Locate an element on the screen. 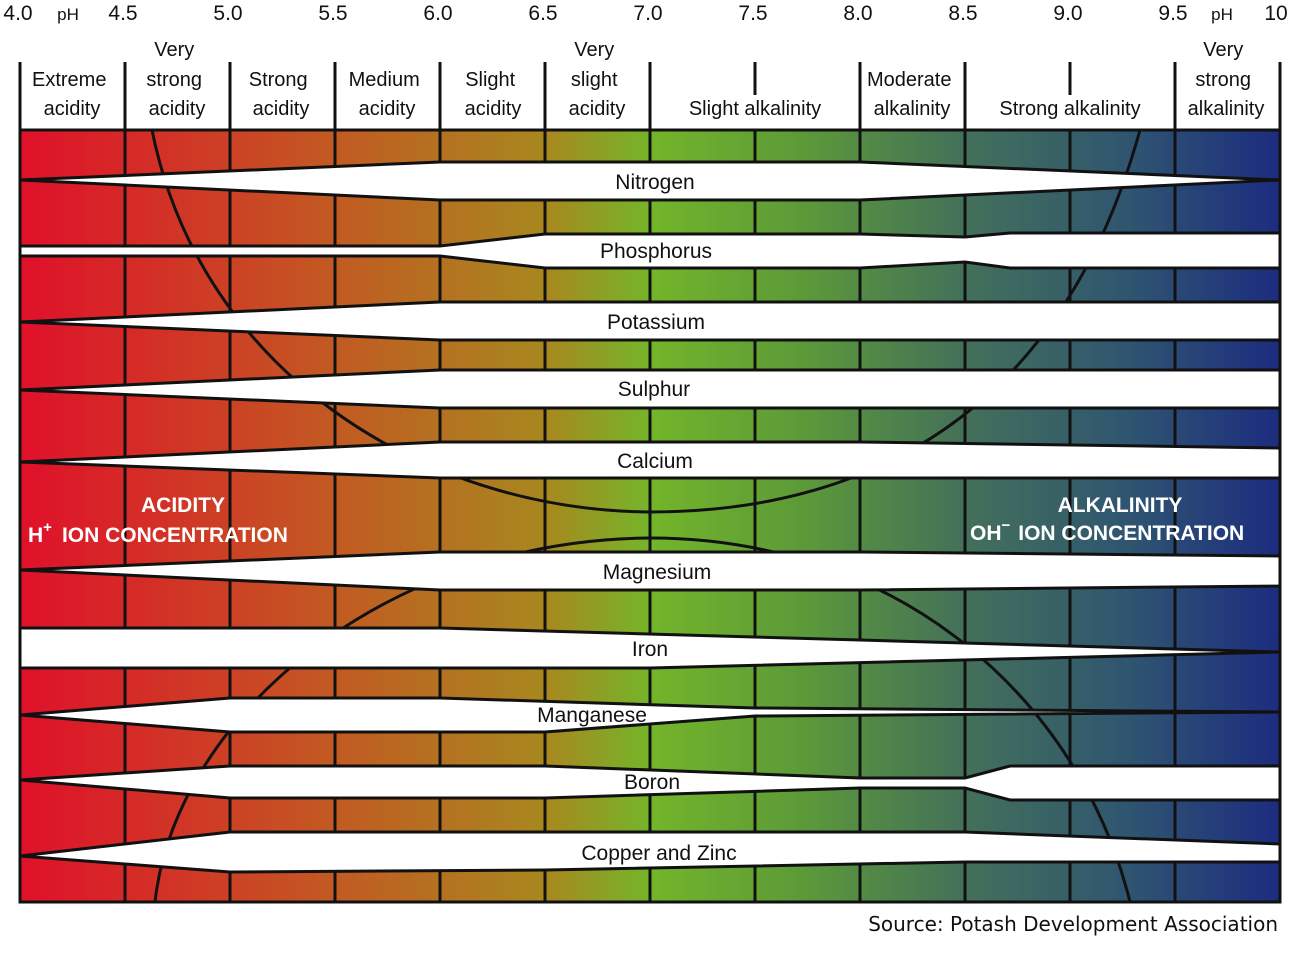 The image size is (1291, 976). band-iron is located at coordinates (649, 648).